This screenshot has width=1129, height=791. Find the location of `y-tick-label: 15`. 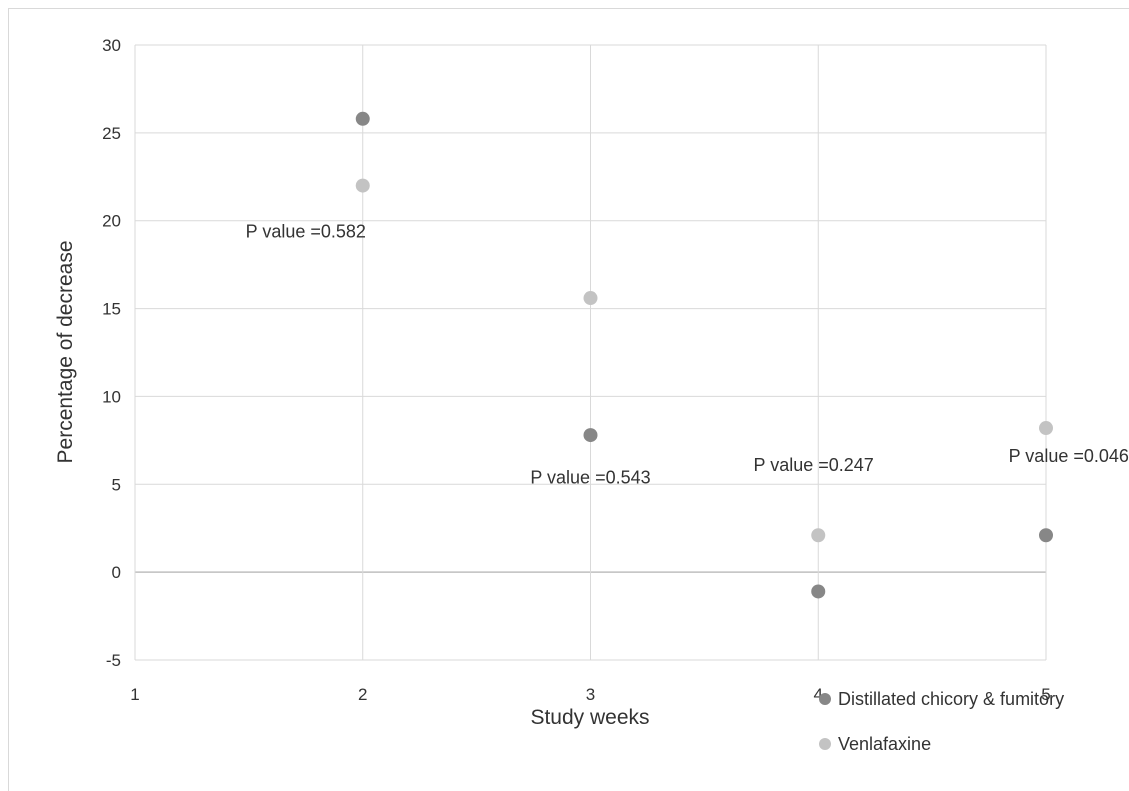

y-tick-label: 15 is located at coordinates (111, 309).